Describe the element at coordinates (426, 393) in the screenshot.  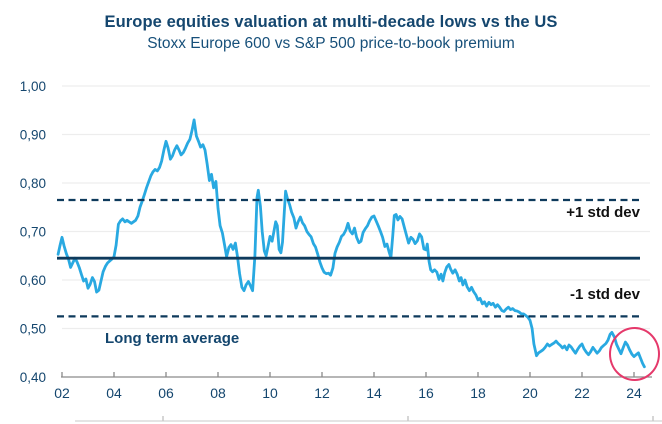
I see `x-tick-label: 16` at that location.